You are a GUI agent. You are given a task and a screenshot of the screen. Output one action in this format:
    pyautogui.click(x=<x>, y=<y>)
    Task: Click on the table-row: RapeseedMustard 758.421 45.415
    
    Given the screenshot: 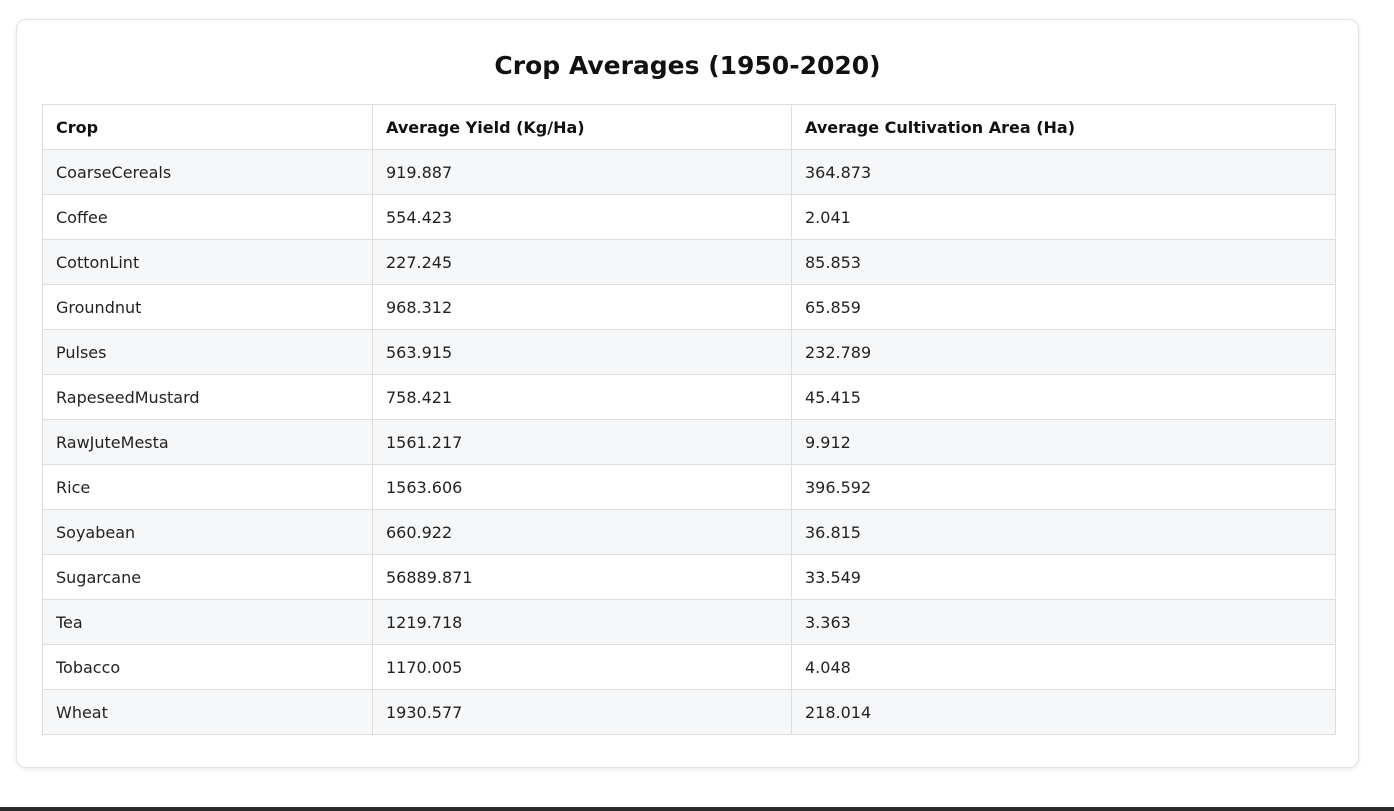 What is the action you would take?
    pyautogui.click(x=689, y=397)
    